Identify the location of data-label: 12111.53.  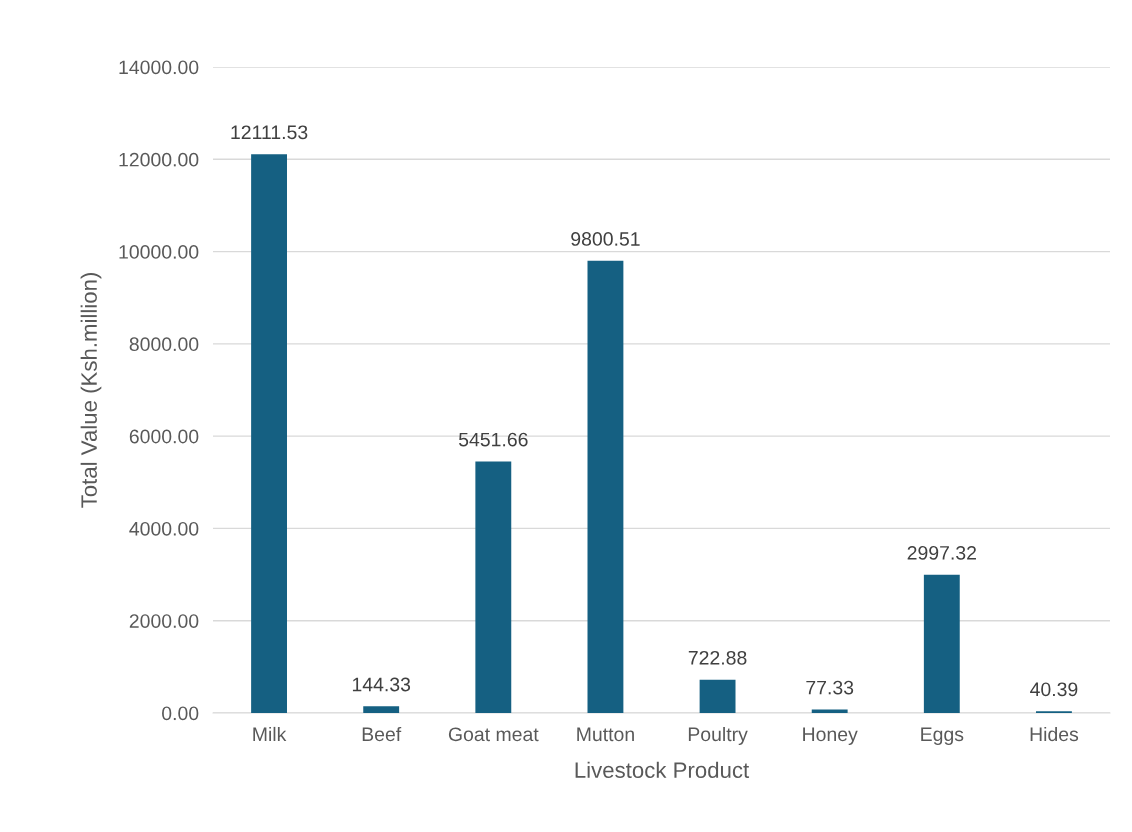
(269, 132).